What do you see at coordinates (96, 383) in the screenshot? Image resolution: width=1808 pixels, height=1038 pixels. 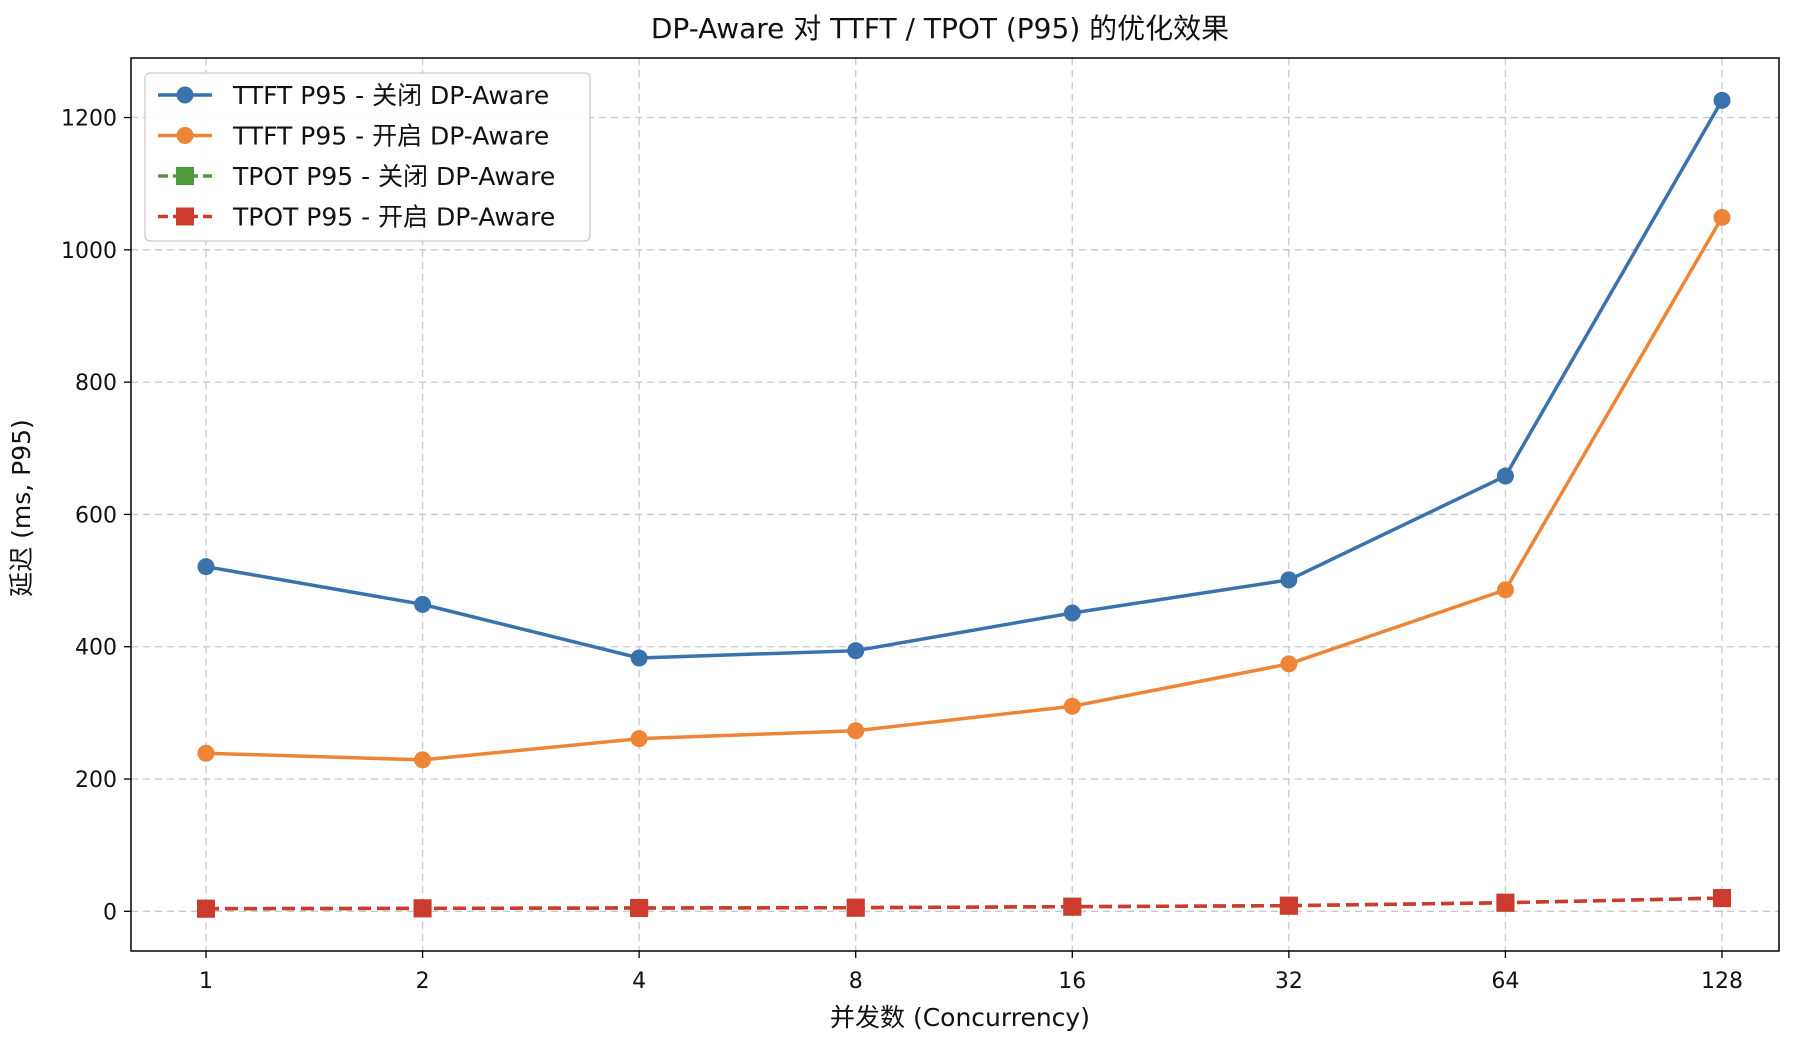 I see `y-tick-label: 800` at bounding box center [96, 383].